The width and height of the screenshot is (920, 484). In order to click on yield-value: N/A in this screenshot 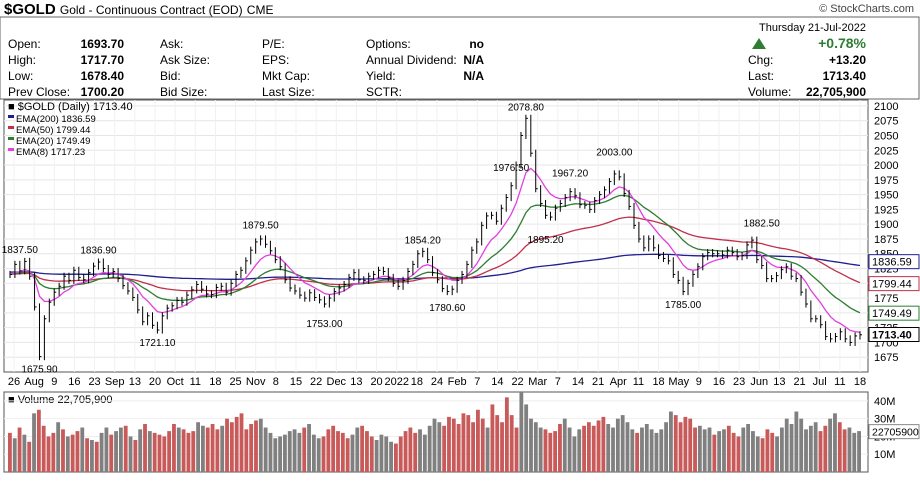, I will do `click(473, 76)`.